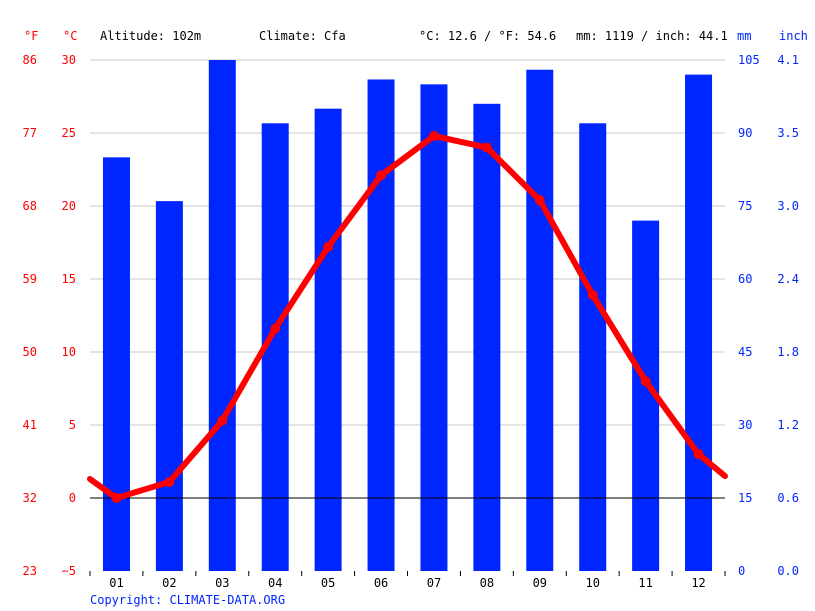  What do you see at coordinates (745, 133) in the screenshot?
I see `mm-tick-label: 90` at bounding box center [745, 133].